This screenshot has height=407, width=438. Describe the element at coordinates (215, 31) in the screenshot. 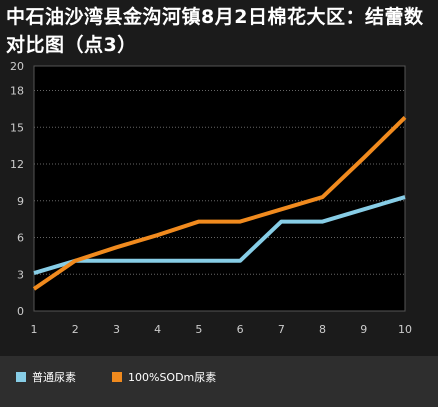

I see `chart-title: 中石油沙湾县金沟河镇8月2日棉花大区：结蕾数对比图（点3）` at that location.